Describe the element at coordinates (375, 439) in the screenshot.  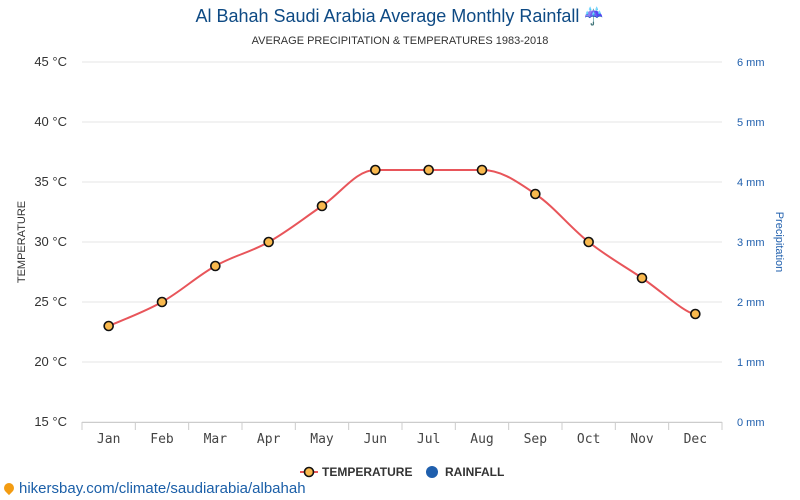
I see `x-tick-label: Jun` at that location.